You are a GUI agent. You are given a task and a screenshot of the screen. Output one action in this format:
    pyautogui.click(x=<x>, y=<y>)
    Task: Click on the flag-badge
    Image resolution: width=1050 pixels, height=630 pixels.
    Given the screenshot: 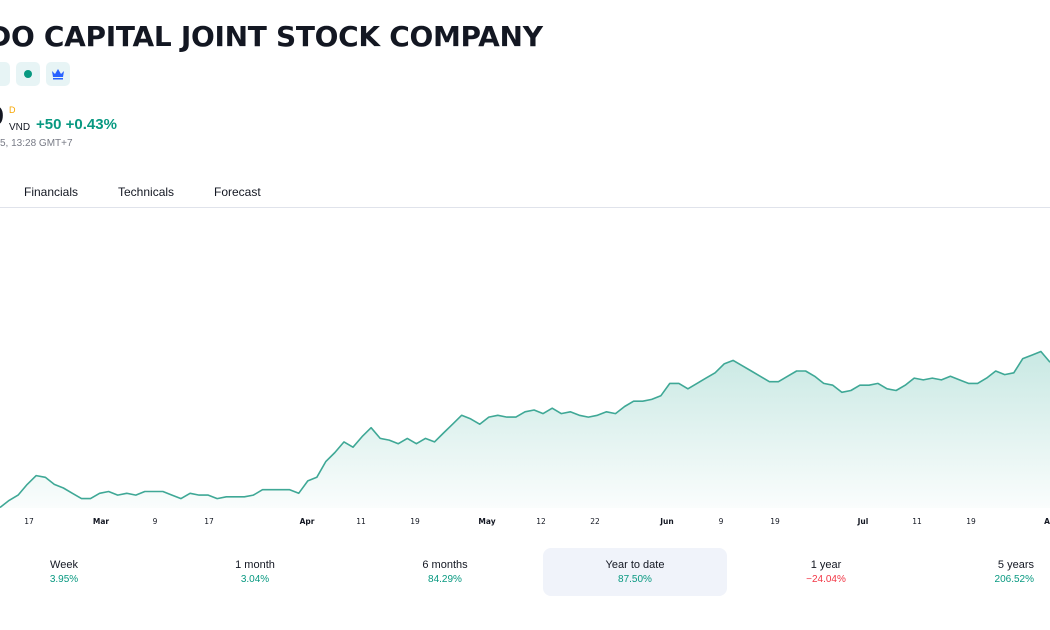 What is the action you would take?
    pyautogui.click(x=5, y=74)
    